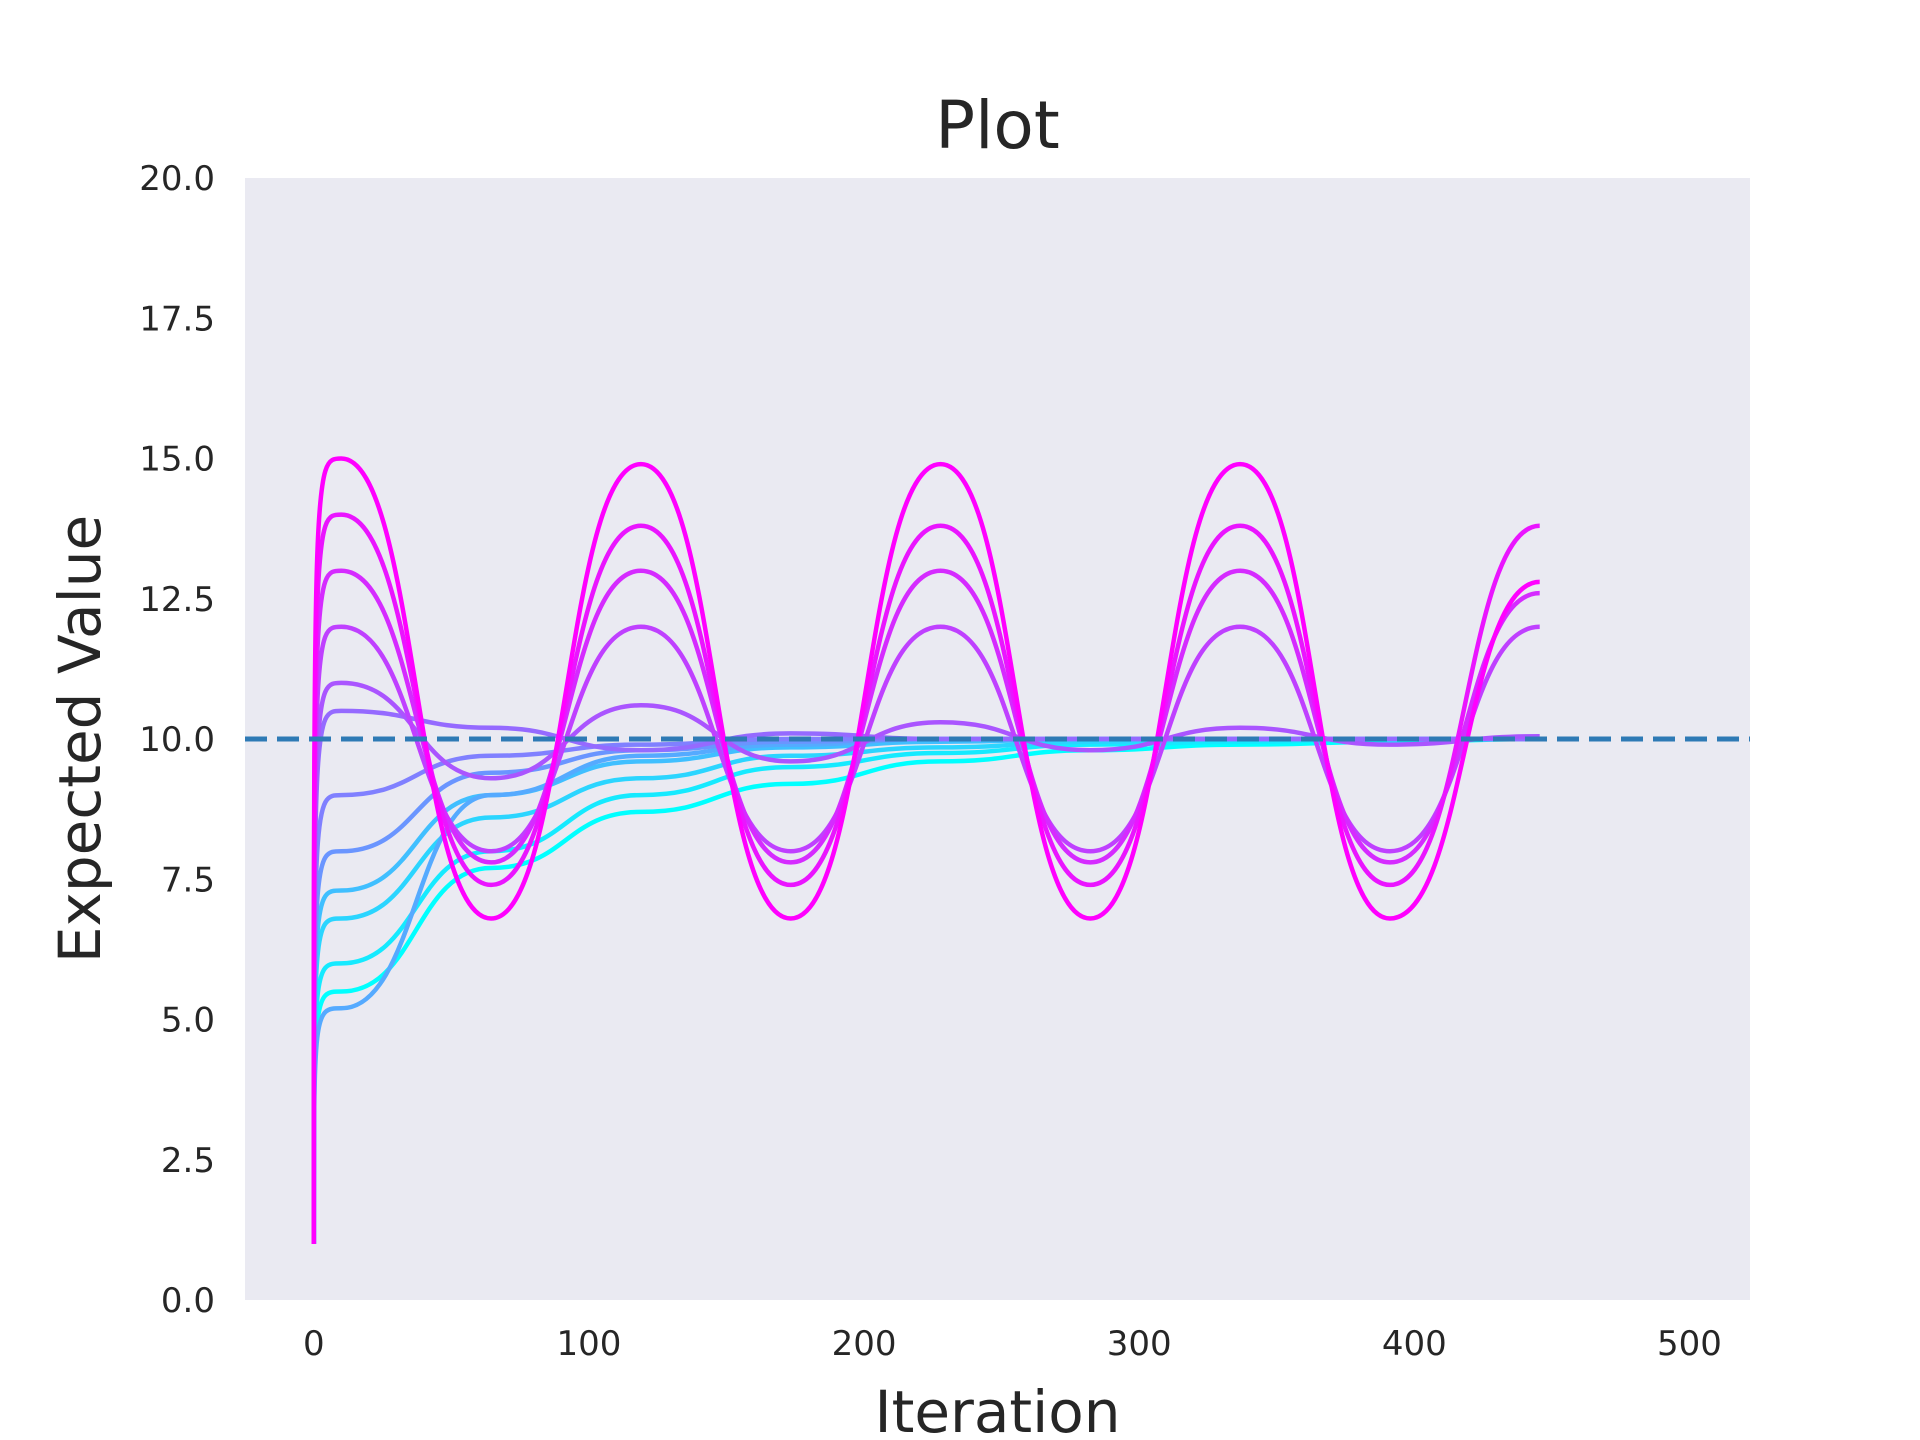  Describe the element at coordinates (177, 600) in the screenshot. I see `y-tick-label: 12.5` at that location.